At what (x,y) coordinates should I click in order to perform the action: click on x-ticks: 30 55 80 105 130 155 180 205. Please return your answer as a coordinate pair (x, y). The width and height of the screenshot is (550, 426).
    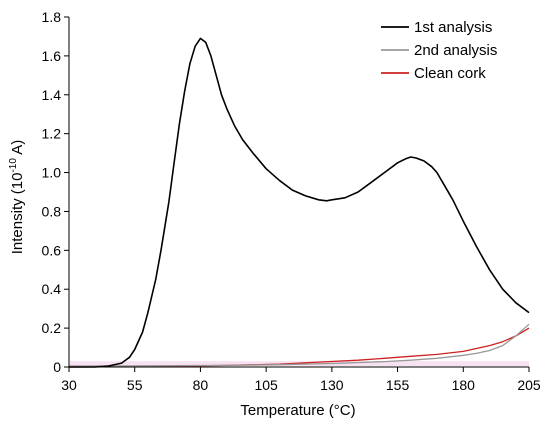
    Looking at the image, I should click on (301, 380).